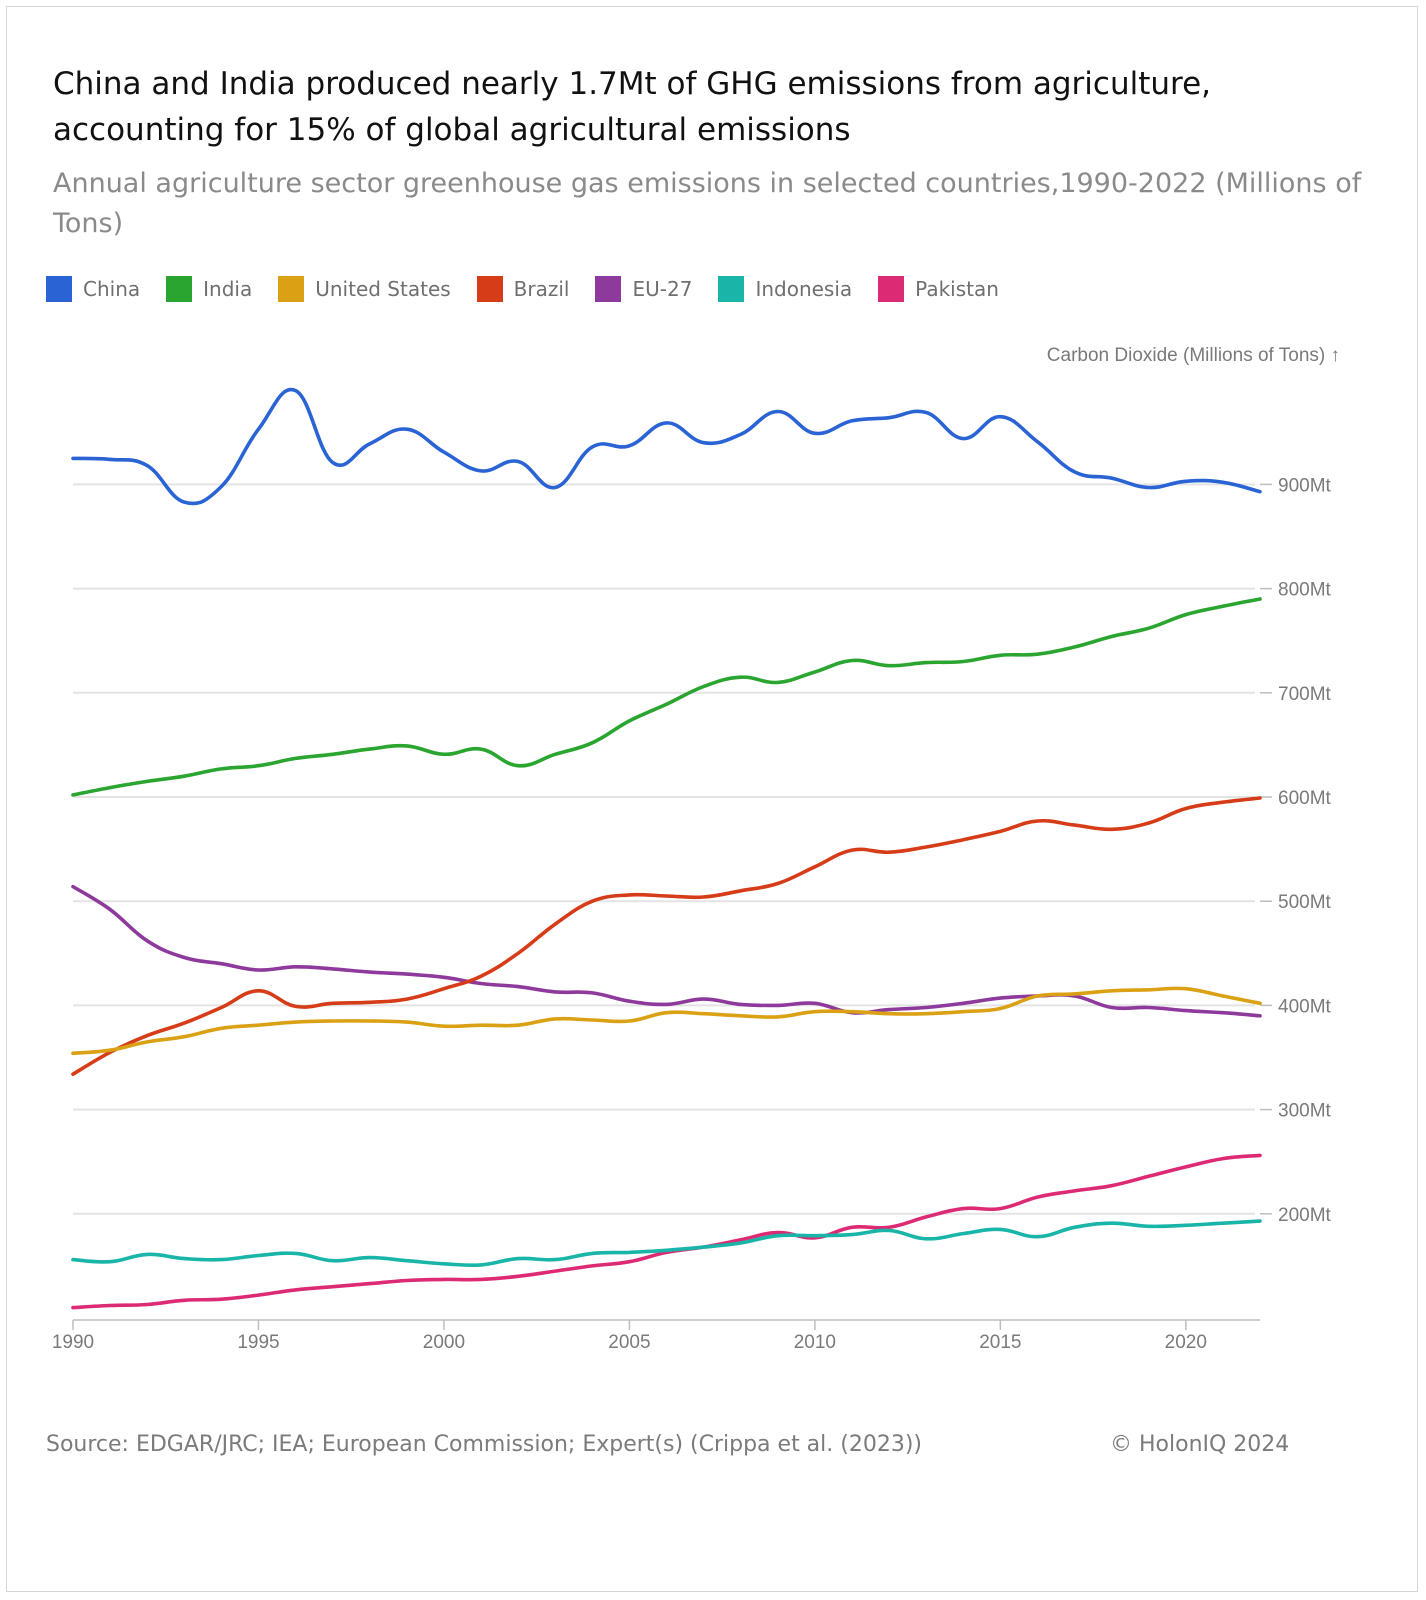 Image resolution: width=1426 pixels, height=1600 pixels. Describe the element at coordinates (1193, 355) in the screenshot. I see `y-axis-title: Carbon Dioxide (Millions of Tons) ↑` at that location.